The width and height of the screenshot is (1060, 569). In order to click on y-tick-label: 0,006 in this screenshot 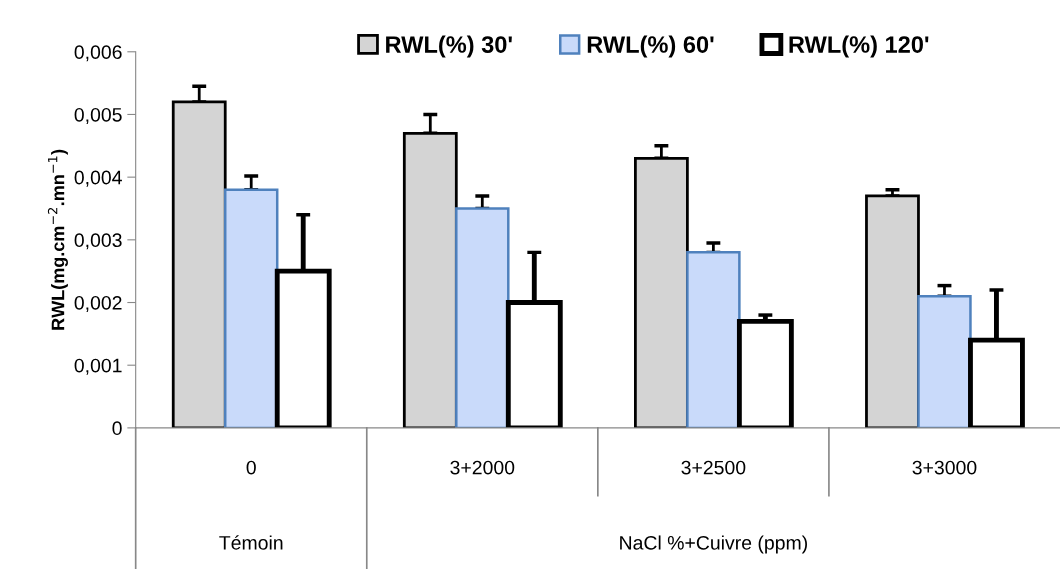, I will do `click(98, 53)`.